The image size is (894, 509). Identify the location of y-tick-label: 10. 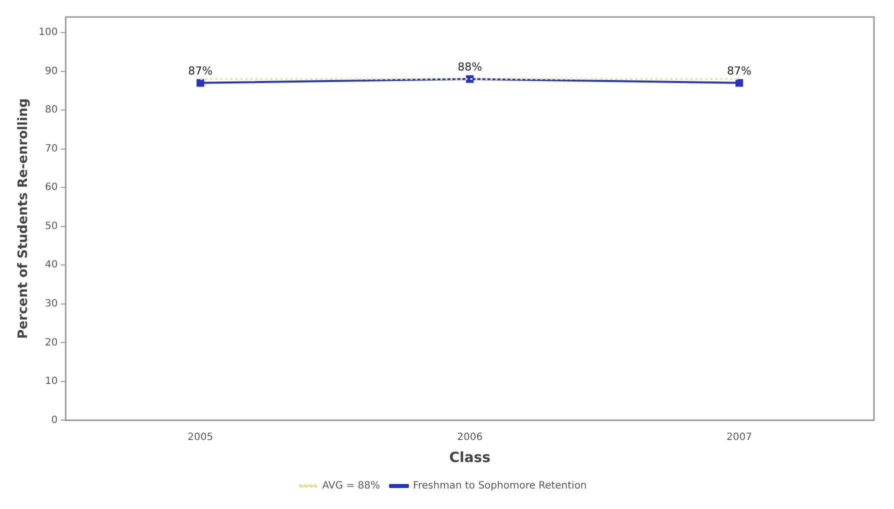
(51, 382).